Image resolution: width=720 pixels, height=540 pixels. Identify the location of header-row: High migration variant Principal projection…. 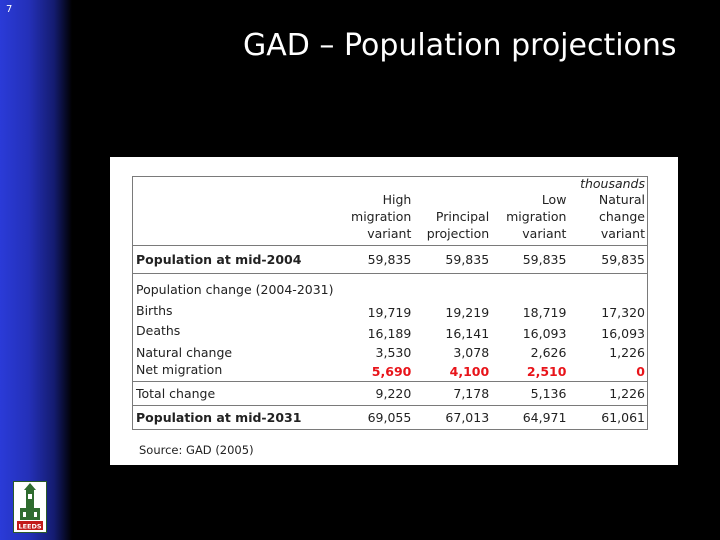
(390, 218).